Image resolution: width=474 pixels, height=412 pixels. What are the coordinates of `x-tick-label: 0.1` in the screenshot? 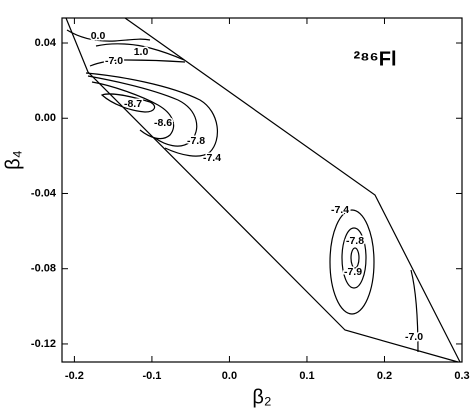 It's located at (306, 376).